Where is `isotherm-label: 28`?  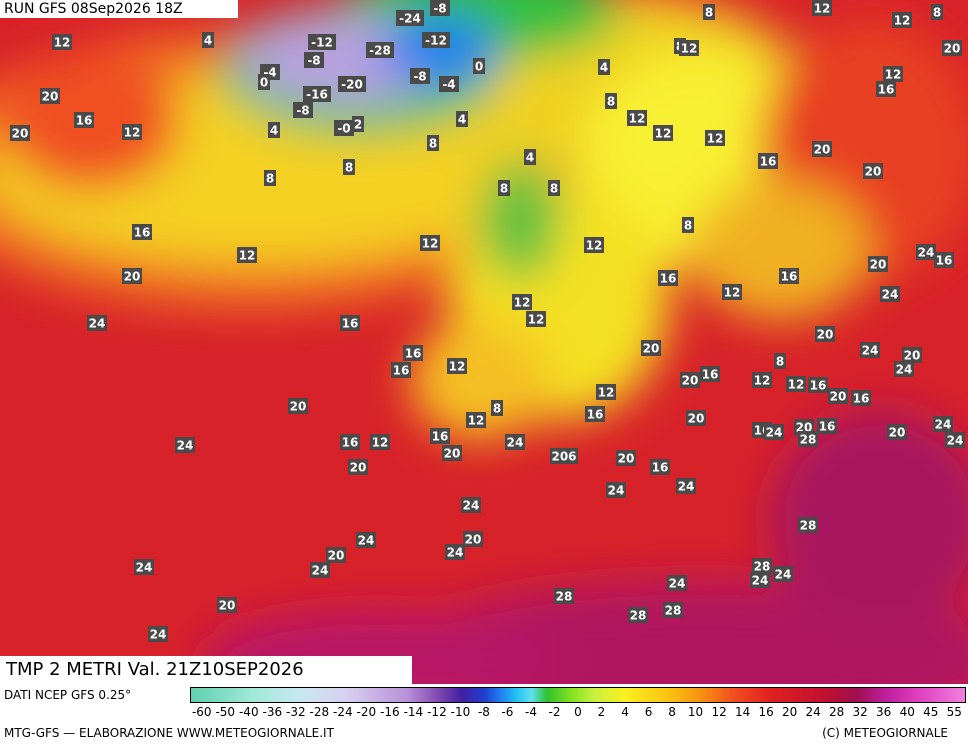
isotherm-label: 28 is located at coordinates (673, 611).